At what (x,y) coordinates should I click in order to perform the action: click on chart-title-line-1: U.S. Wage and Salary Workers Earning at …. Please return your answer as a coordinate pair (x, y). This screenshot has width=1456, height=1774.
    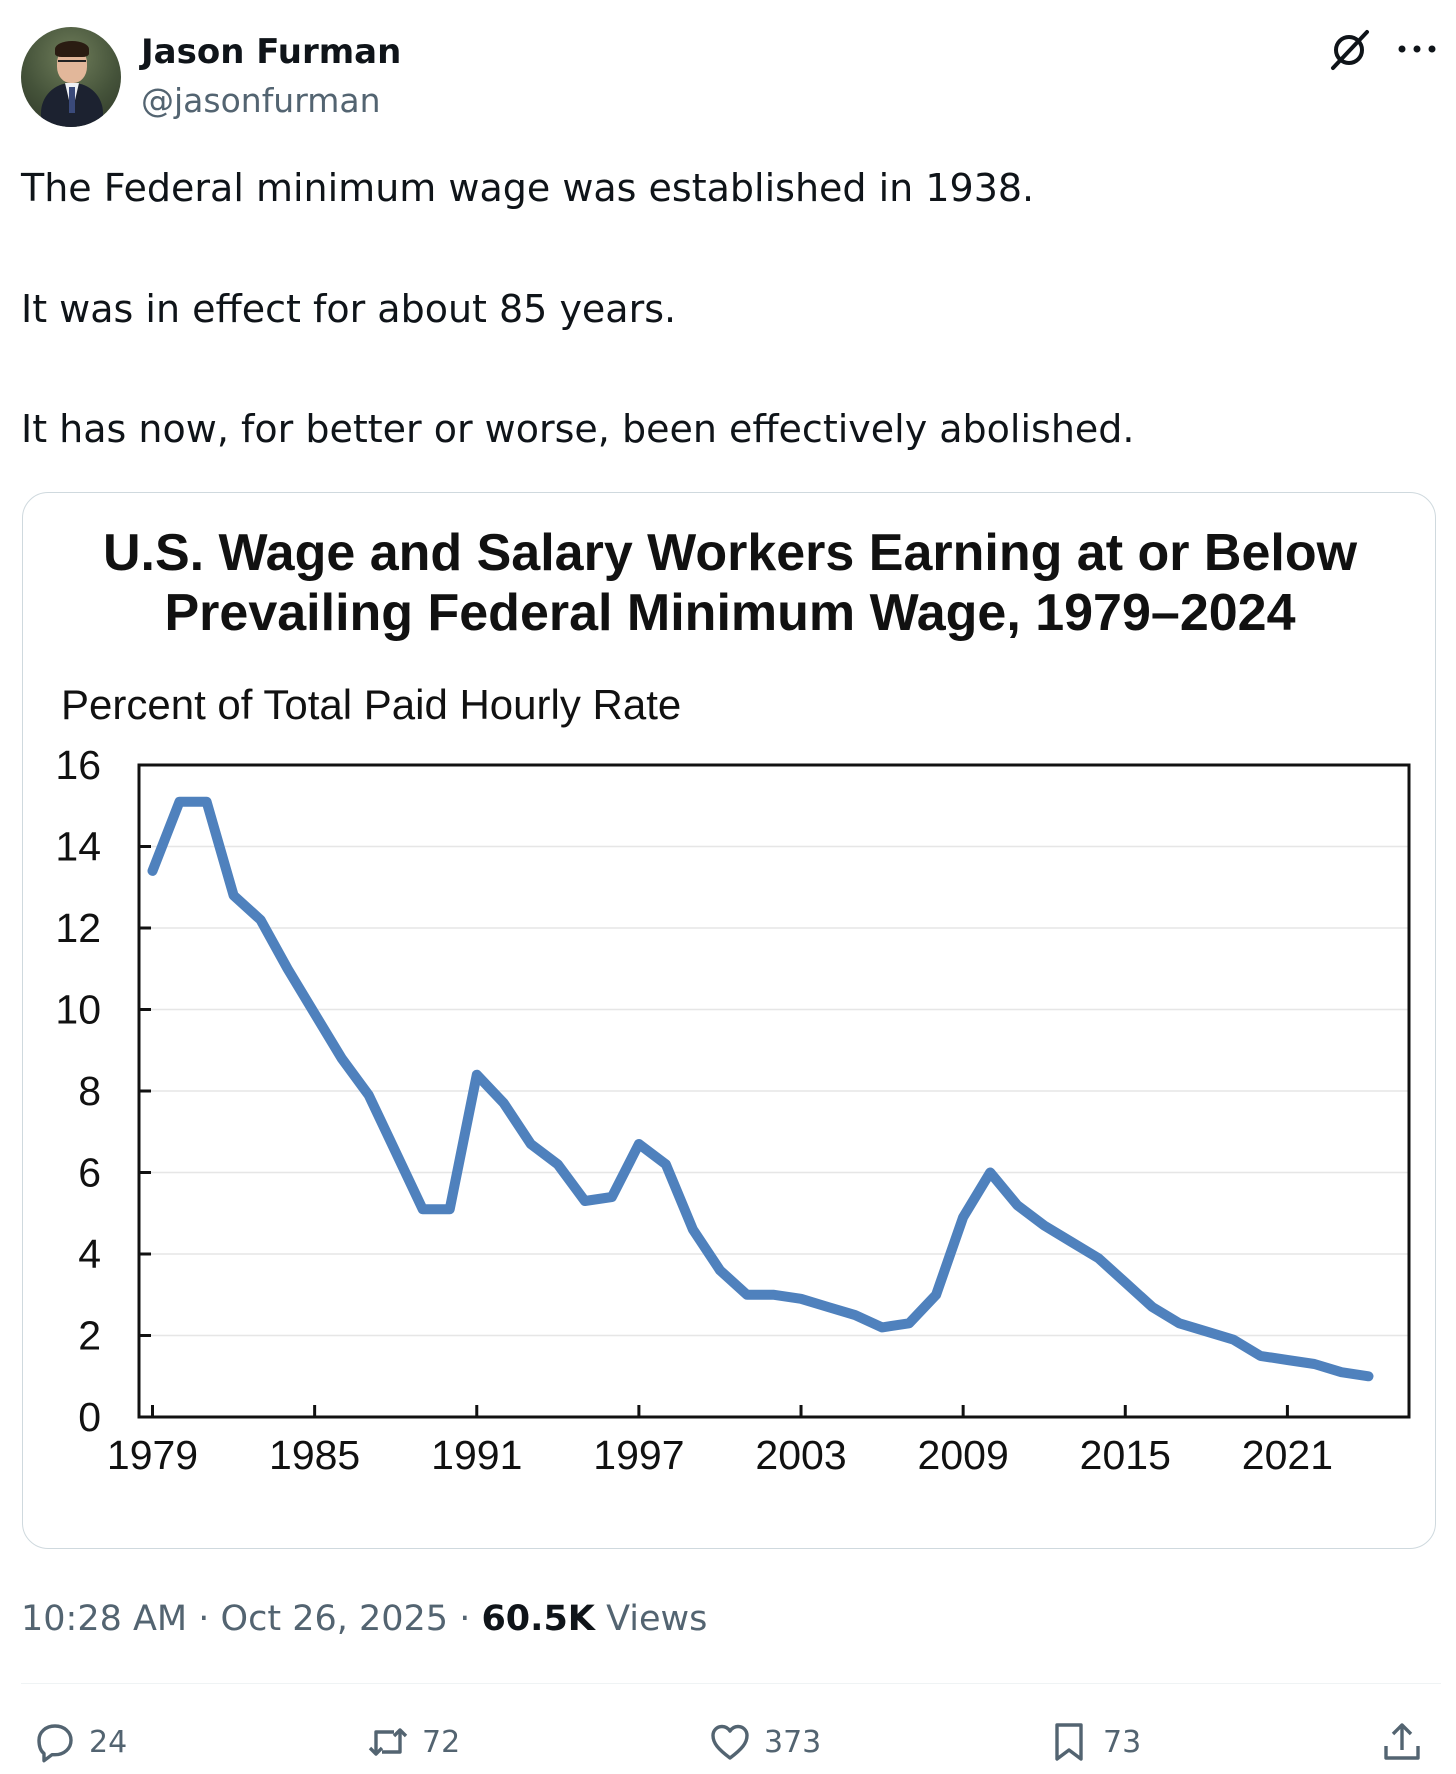
    Looking at the image, I should click on (730, 553).